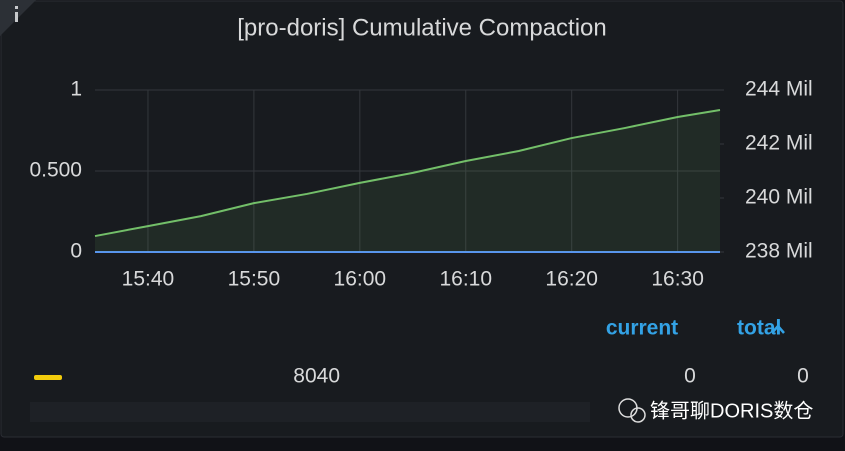 The height and width of the screenshot is (451, 845). I want to click on y-tick-label: 0.500, so click(55, 170).